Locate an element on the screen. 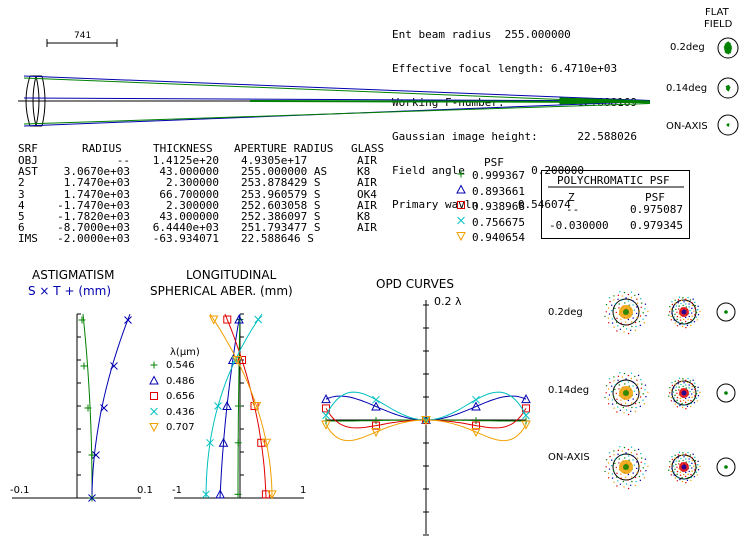 This screenshot has width=745, height=545. poly-psf-row-2-z: -0.030000 is located at coordinates (579, 225).